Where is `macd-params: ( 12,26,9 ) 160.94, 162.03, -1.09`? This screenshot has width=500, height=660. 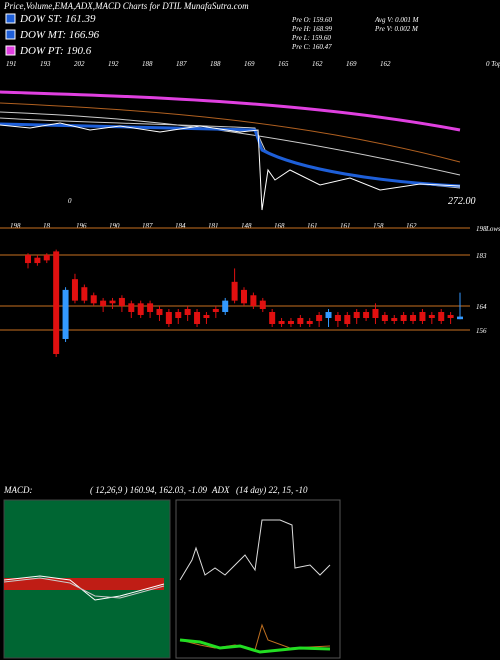 macd-params: ( 12,26,9 ) 160.94, 162.03, -1.09 is located at coordinates (148, 490).